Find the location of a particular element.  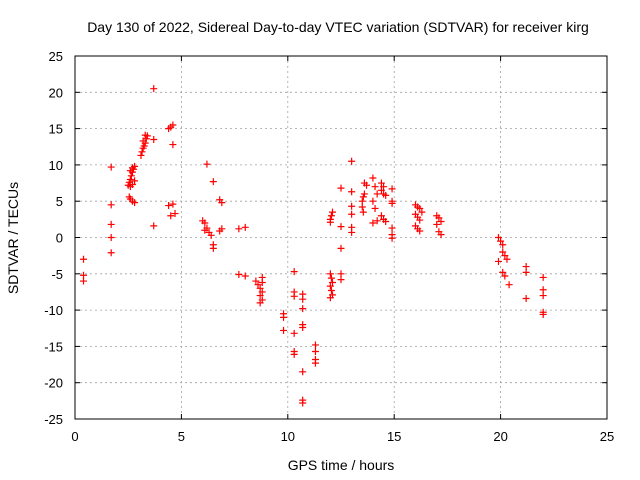

y-tick-label: -10 is located at coordinates (53, 310).